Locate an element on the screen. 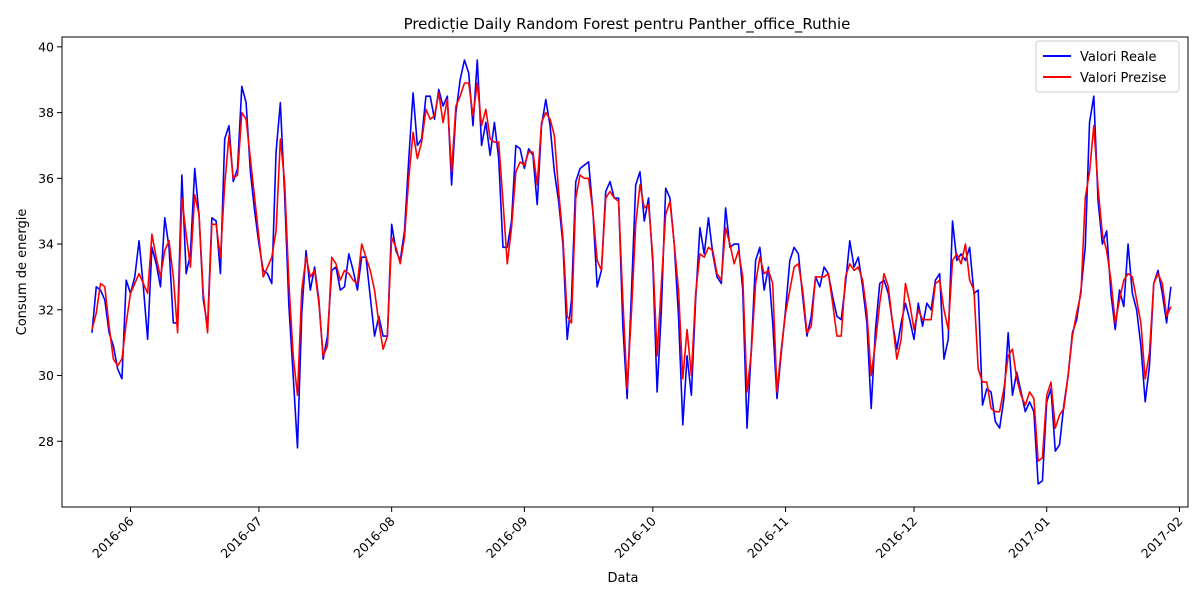 This screenshot has width=1200, height=604. legend-box is located at coordinates (1107, 66).